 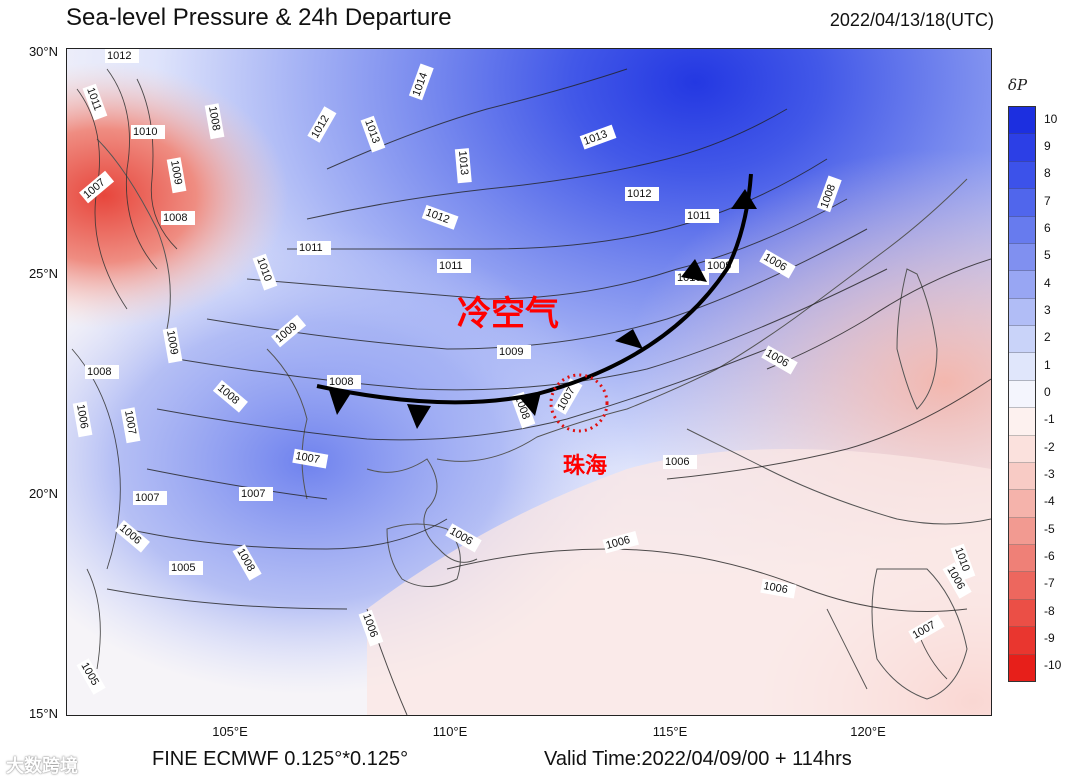 What do you see at coordinates (585, 466) in the screenshot?
I see `zhuhai-annotation: 珠海` at bounding box center [585, 466].